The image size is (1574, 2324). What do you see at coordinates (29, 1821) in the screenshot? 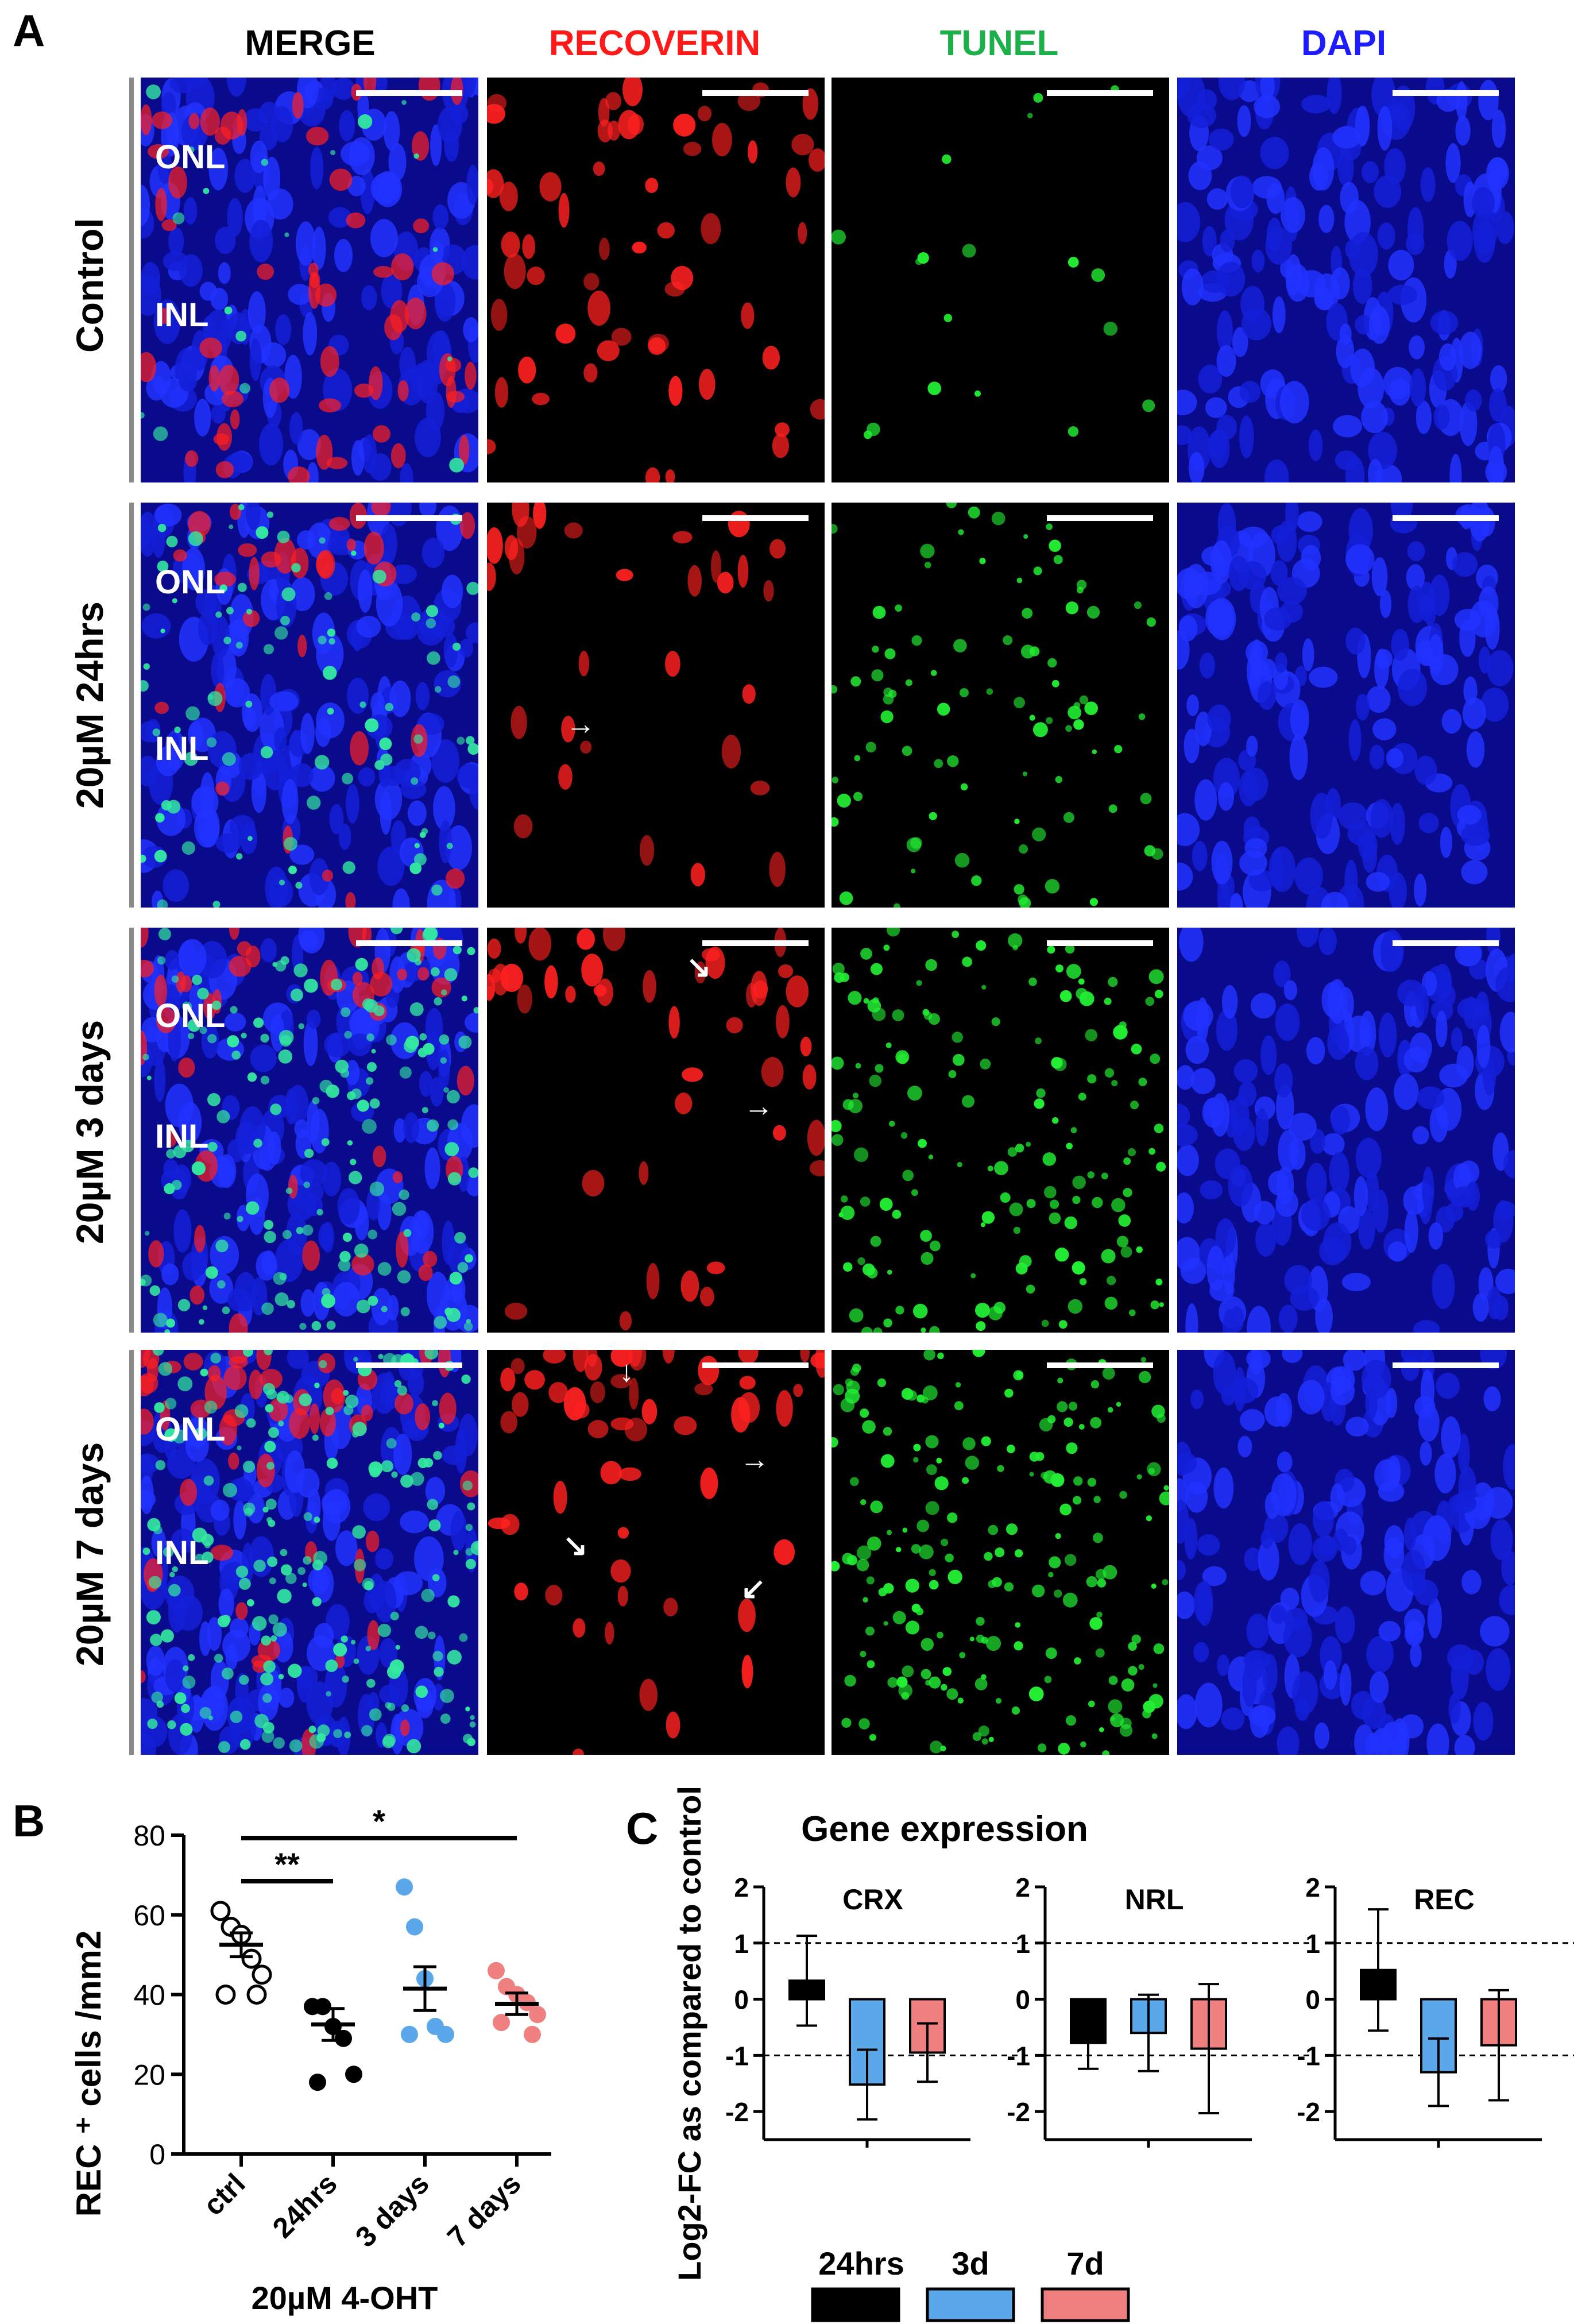
I see `panel-b-letter: B` at bounding box center [29, 1821].